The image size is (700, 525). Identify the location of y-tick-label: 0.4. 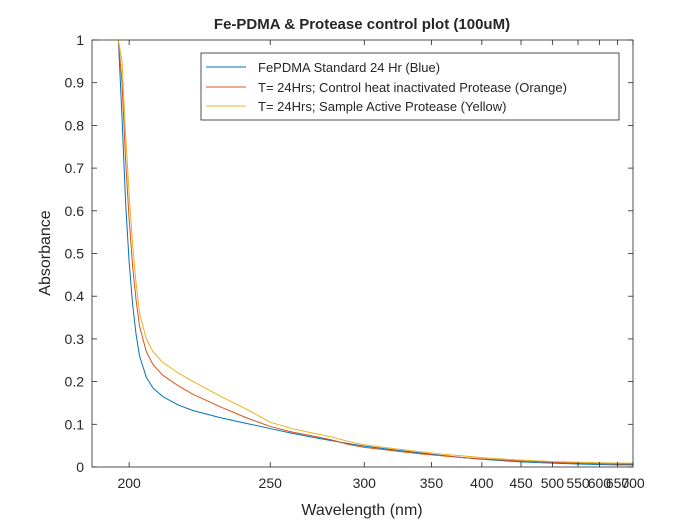
(75, 296).